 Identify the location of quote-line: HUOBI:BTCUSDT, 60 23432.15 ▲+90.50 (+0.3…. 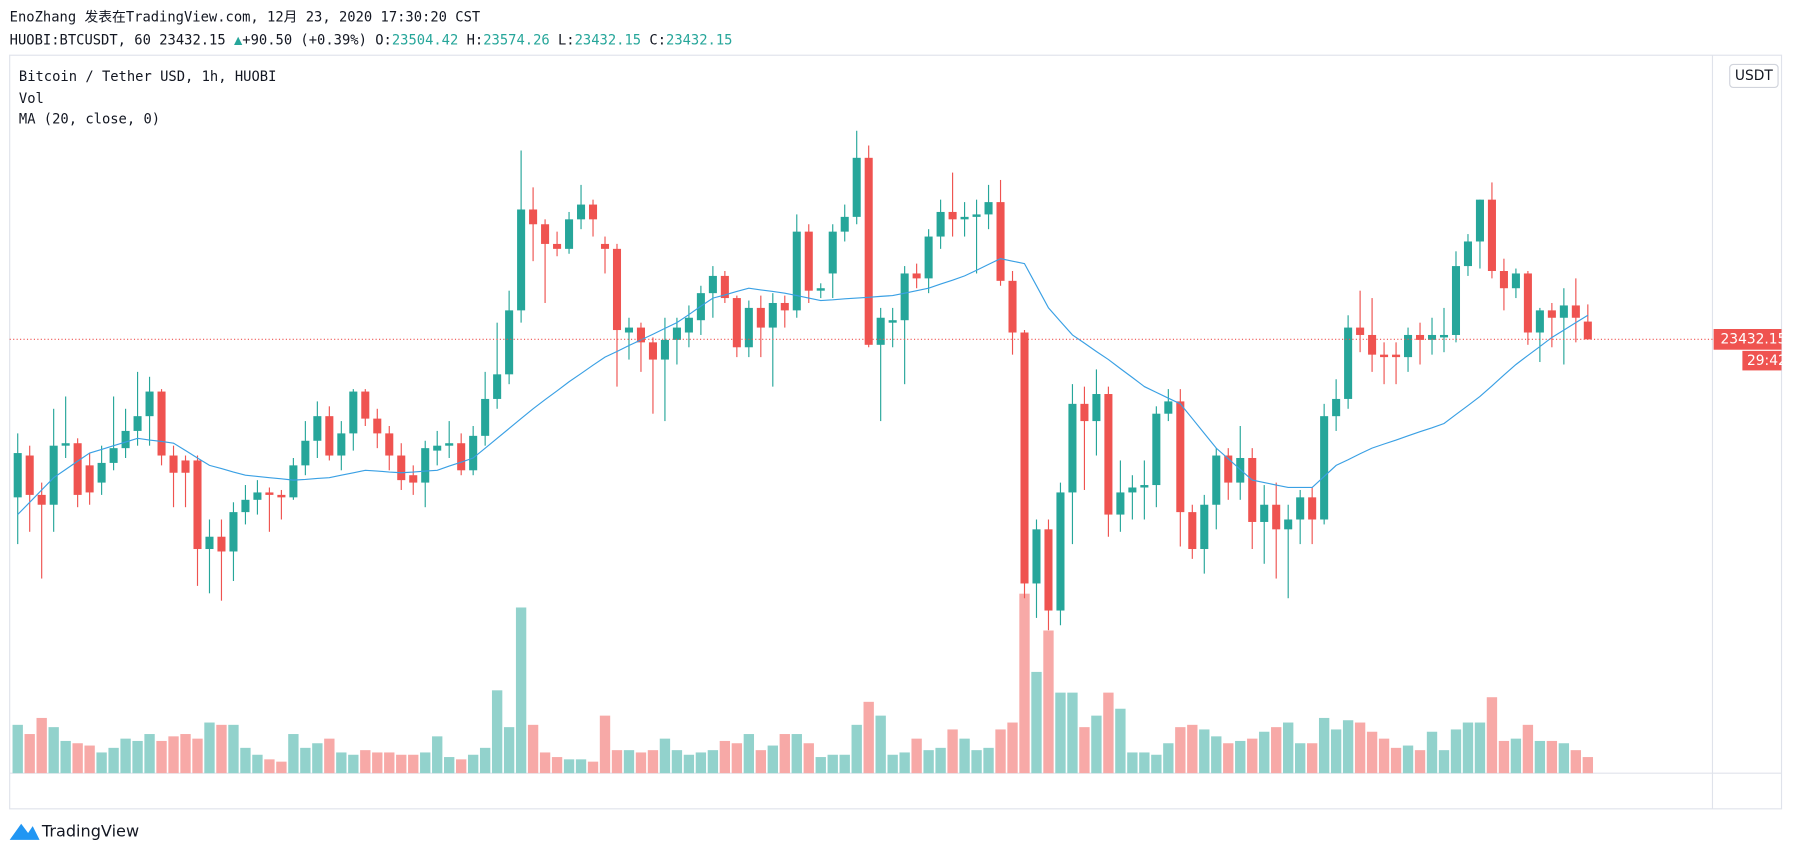
(371, 40).